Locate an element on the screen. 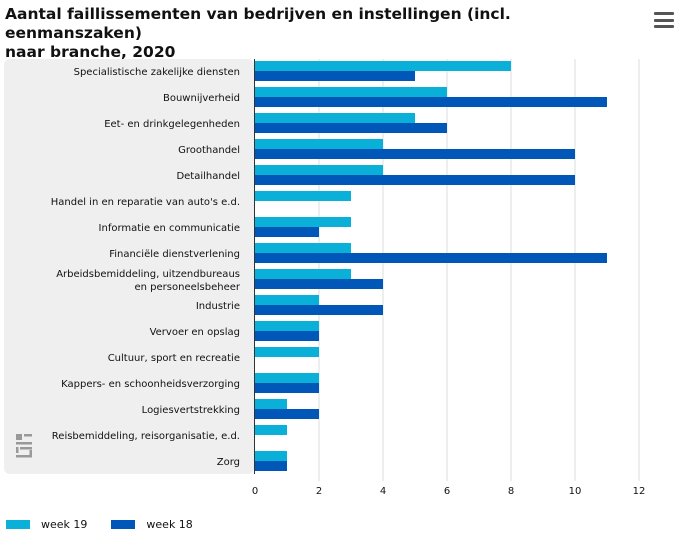 The width and height of the screenshot is (690, 546). category-label: Logiesvertstrekking is located at coordinates (191, 410).